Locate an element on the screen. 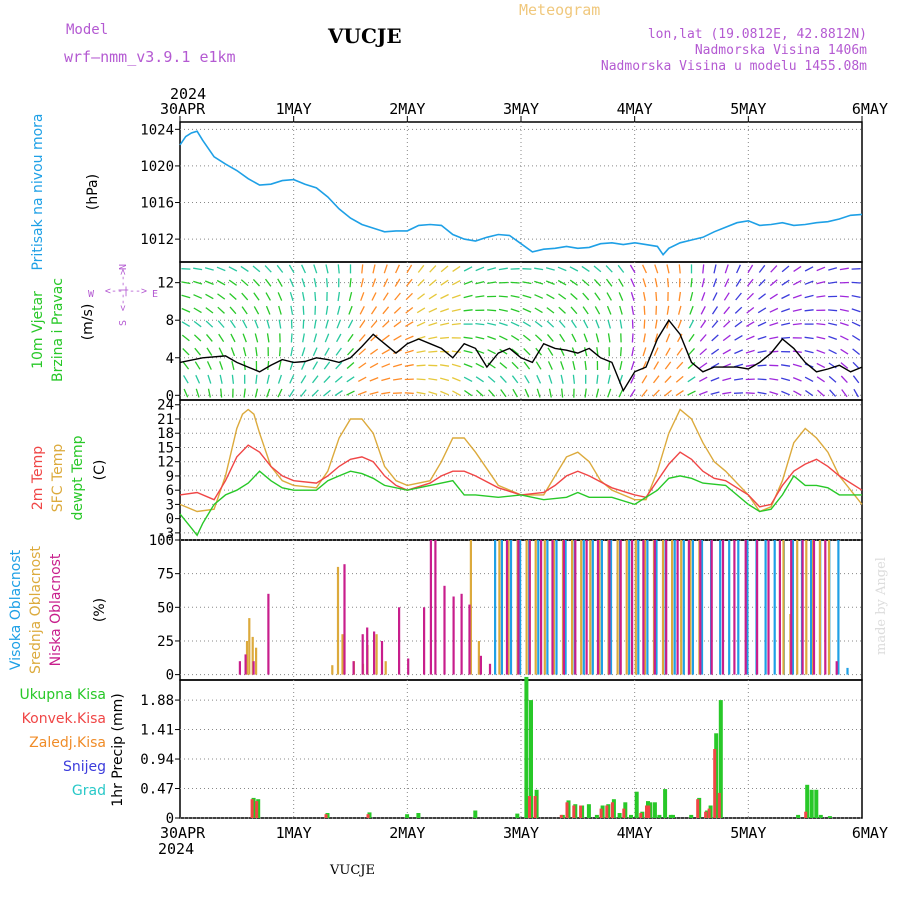 Image resolution: width=900 pixels, height=900 pixels. temp-ylabel-2: SFC Temp is located at coordinates (58, 478).